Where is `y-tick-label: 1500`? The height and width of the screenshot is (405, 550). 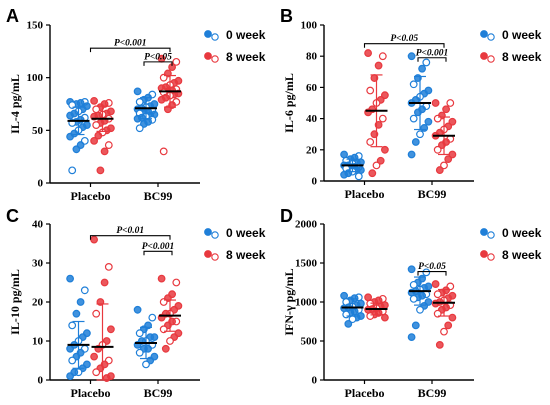 y-tick-label: 1500 is located at coordinates (306, 264).